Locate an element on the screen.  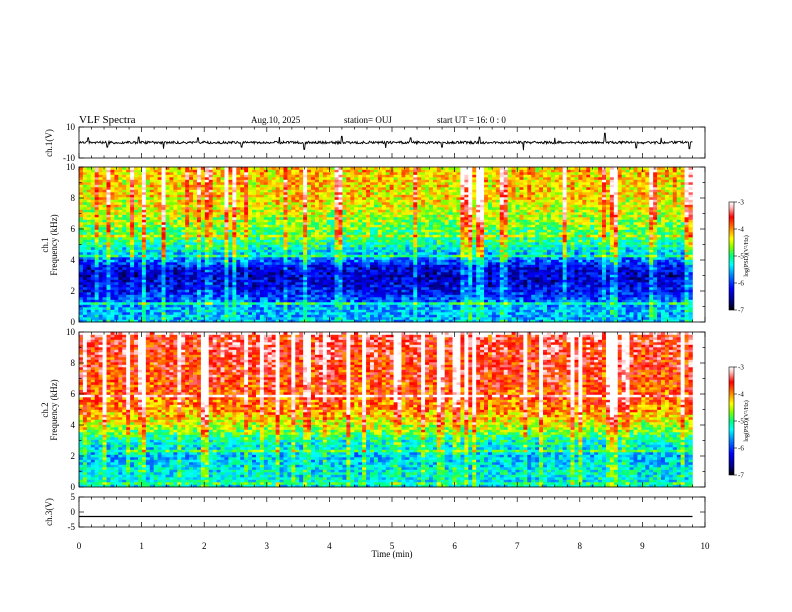
date-label: Aug.10, 2025 is located at coordinates (276, 120).